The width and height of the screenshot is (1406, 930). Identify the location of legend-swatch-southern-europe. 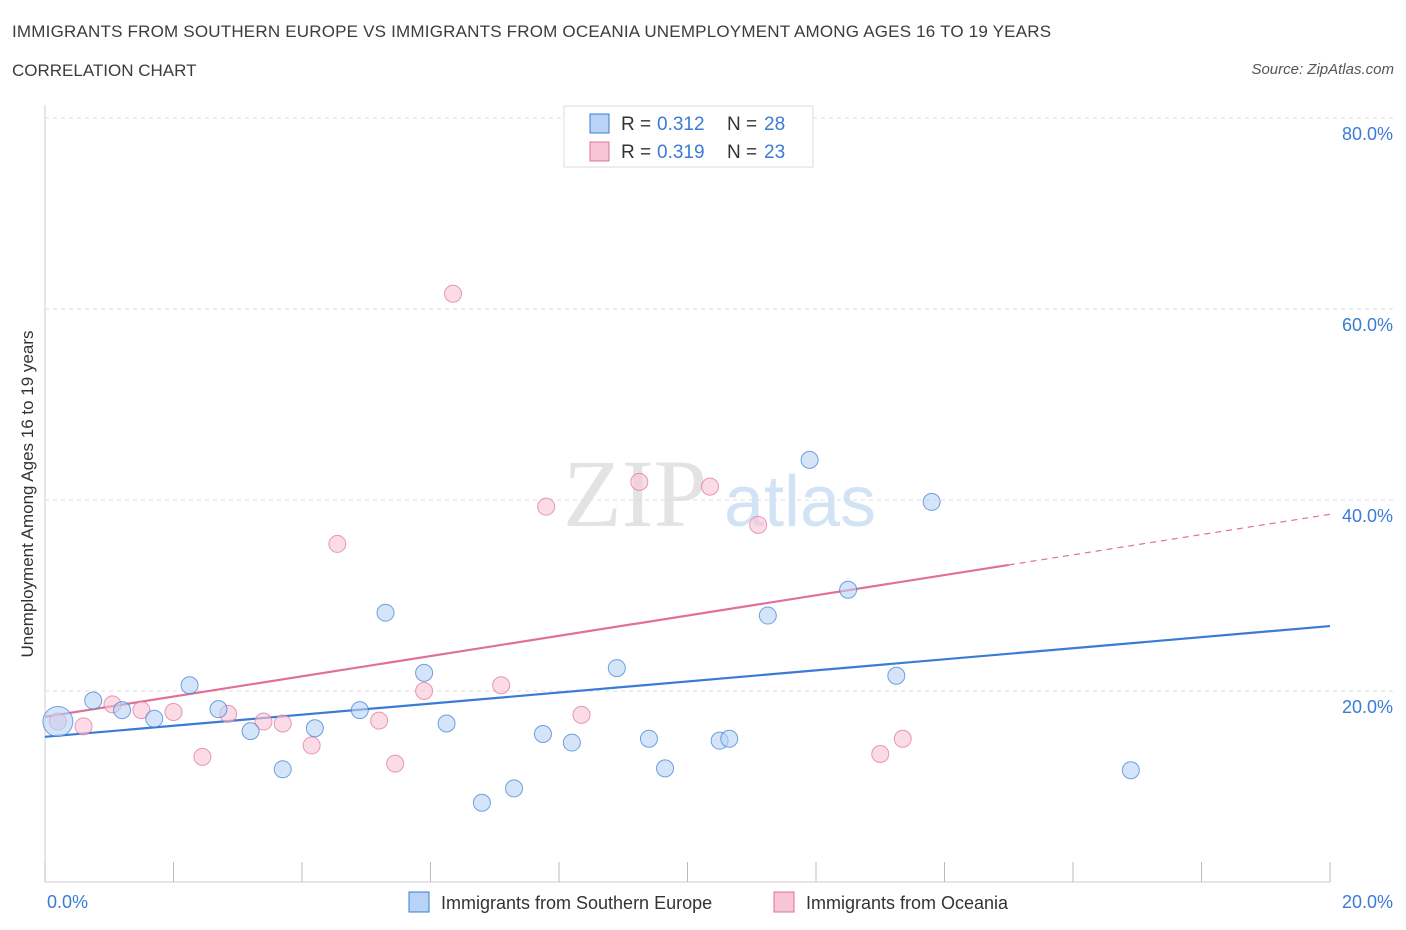
(599, 123).